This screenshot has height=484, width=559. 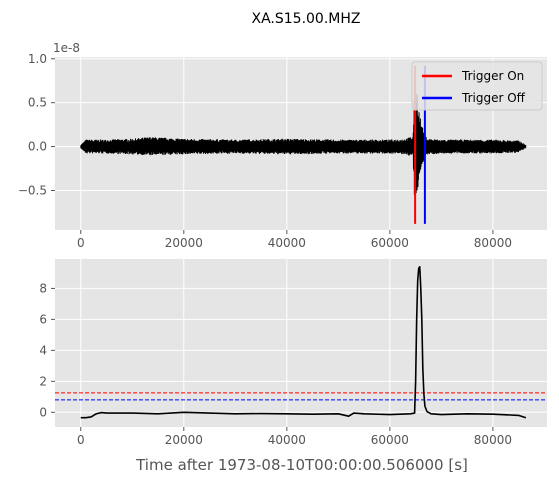 What do you see at coordinates (493, 243) in the screenshot?
I see `waveform-xtick-label: 80000` at bounding box center [493, 243].